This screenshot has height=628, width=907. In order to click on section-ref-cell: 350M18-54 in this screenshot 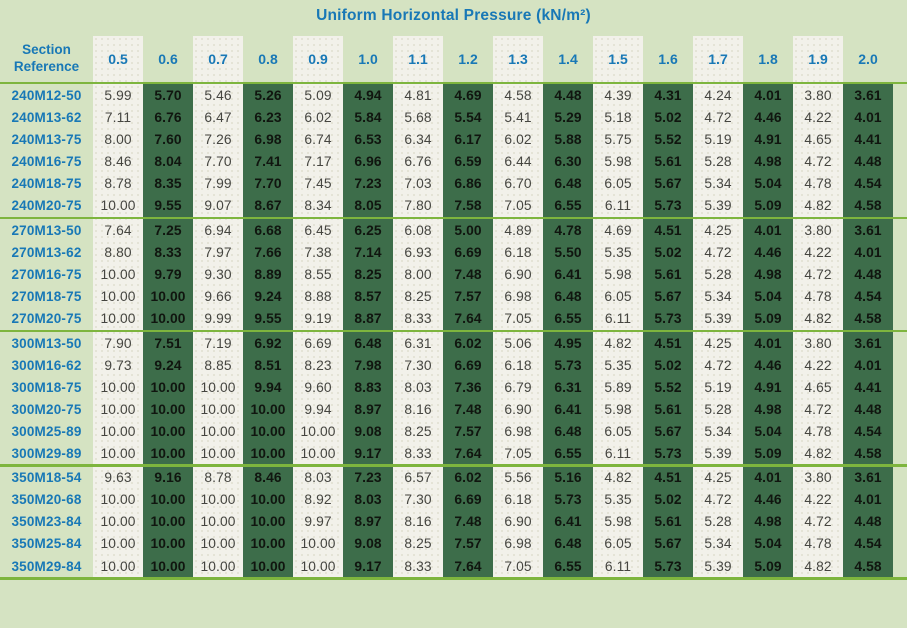, I will do `click(46, 478)`.